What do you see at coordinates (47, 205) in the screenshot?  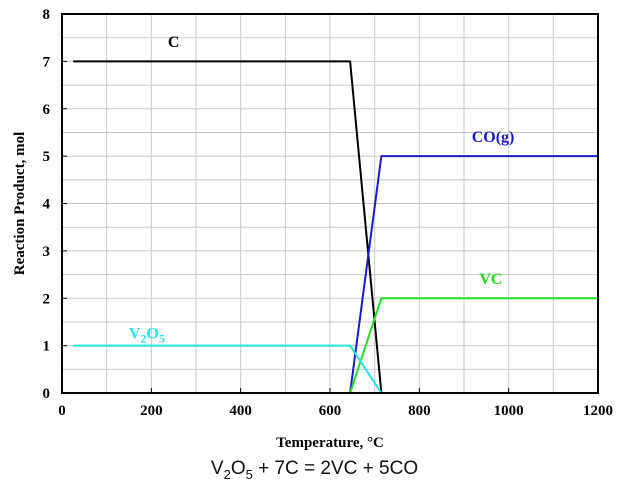 I see `y-tick-label: 4` at bounding box center [47, 205].